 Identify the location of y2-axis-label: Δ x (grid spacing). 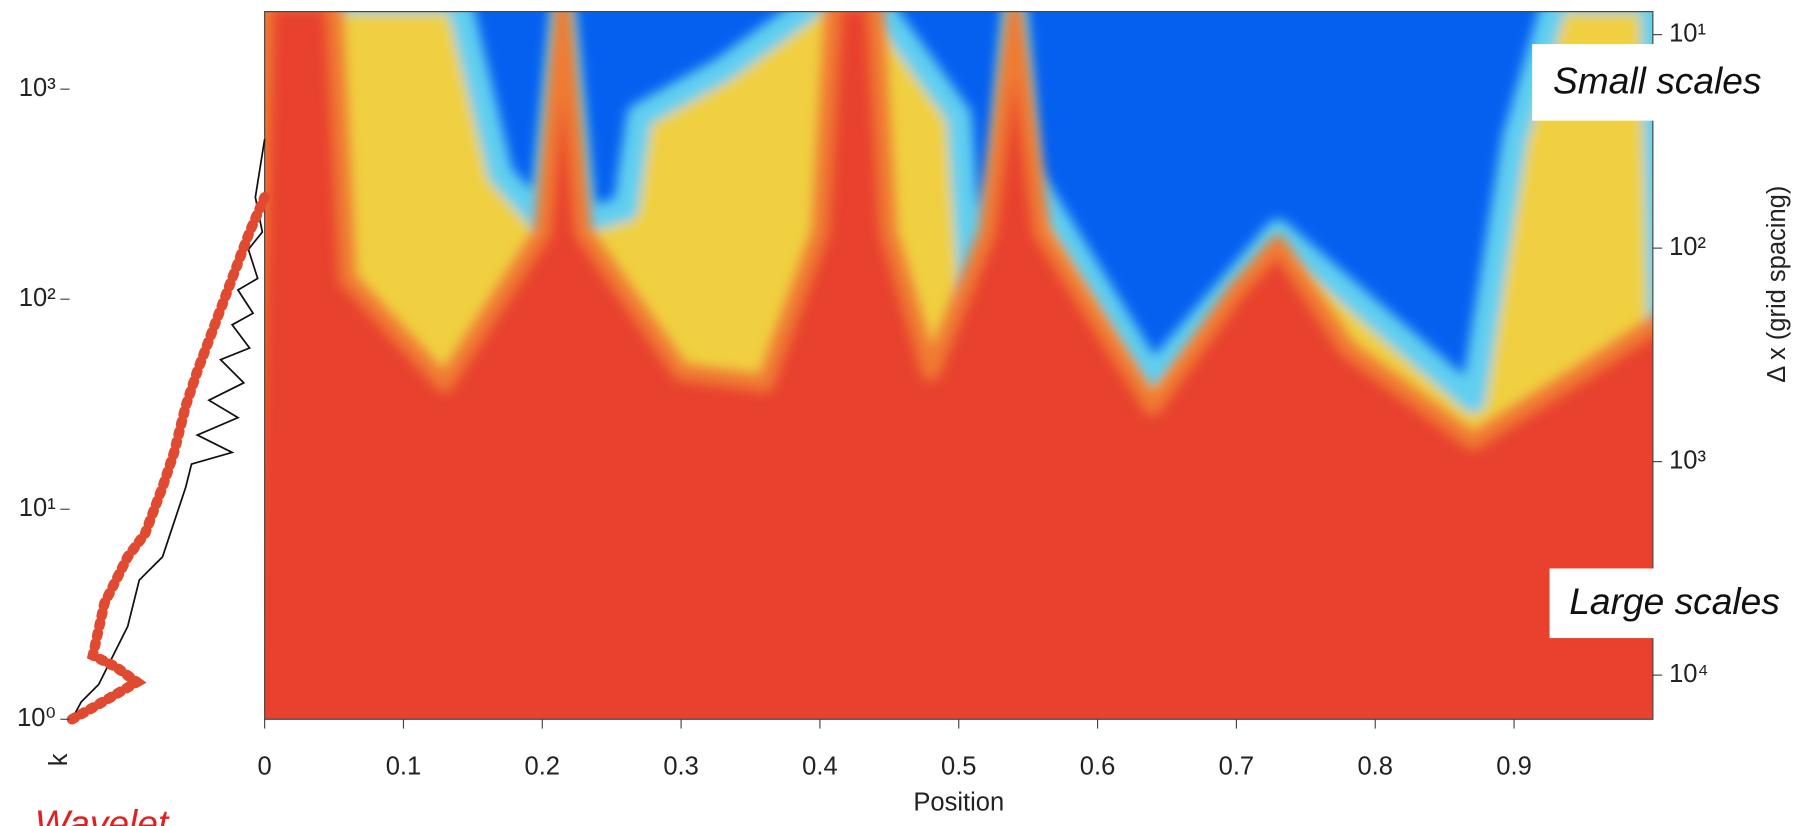
(1777, 284).